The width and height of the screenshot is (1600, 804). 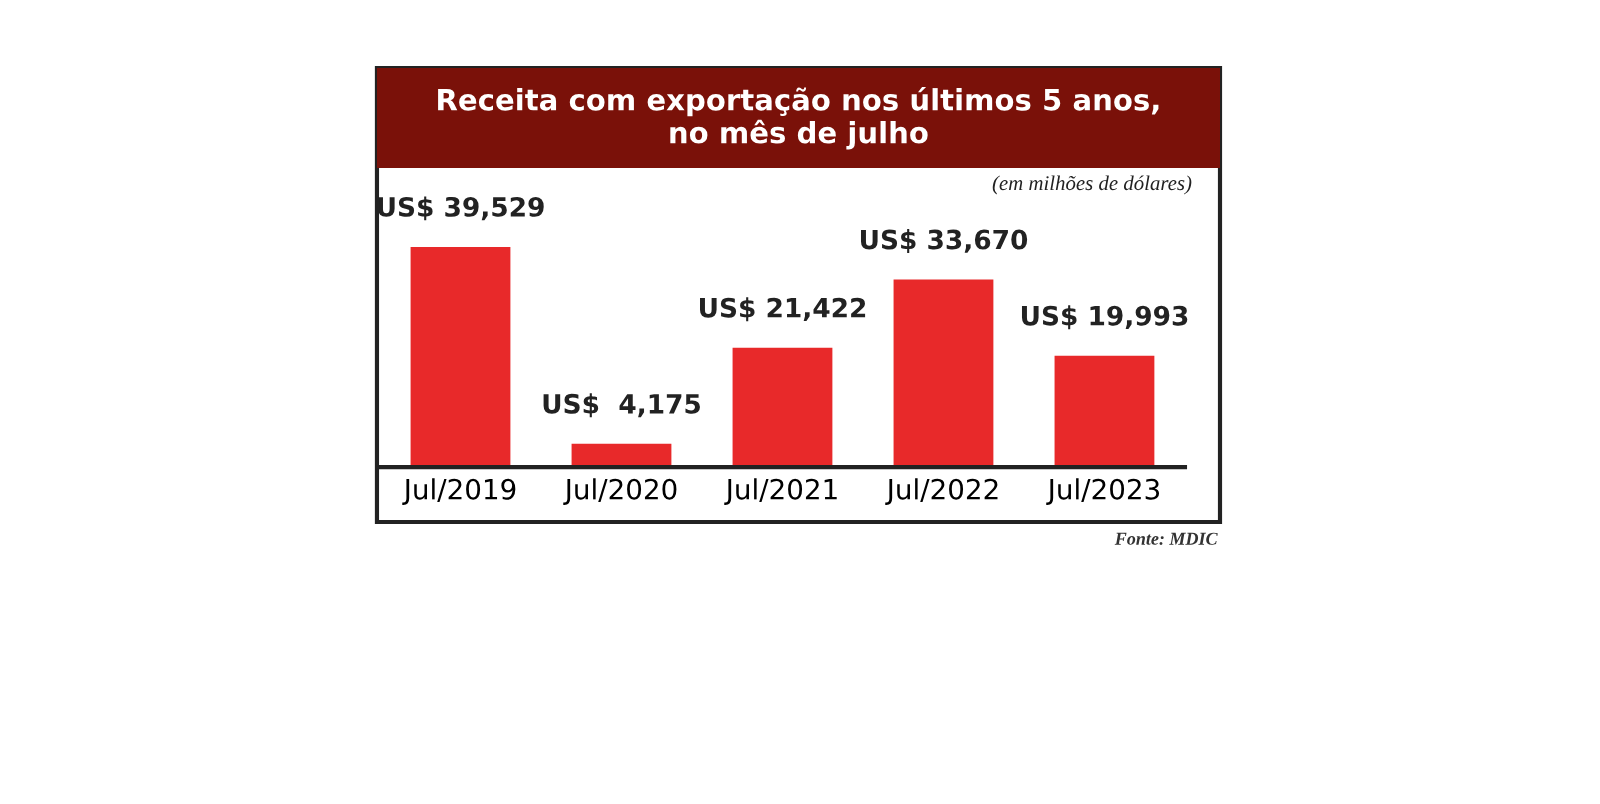 I want to click on data-label: US$ 33,670, so click(x=944, y=241).